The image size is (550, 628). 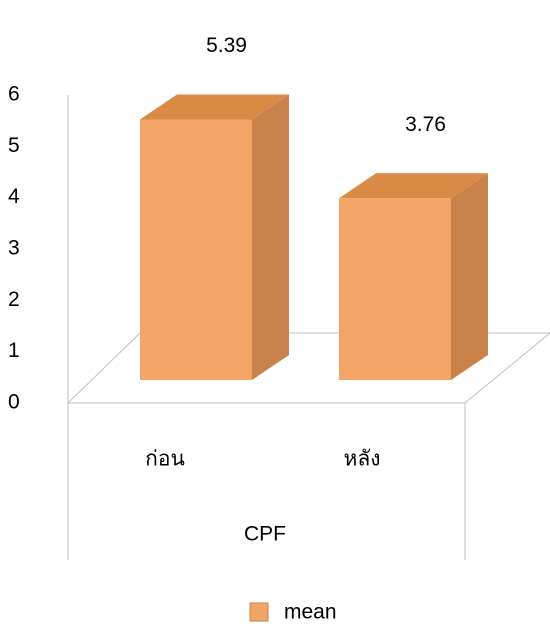 I want to click on y-tick-label: 2, so click(x=14, y=299).